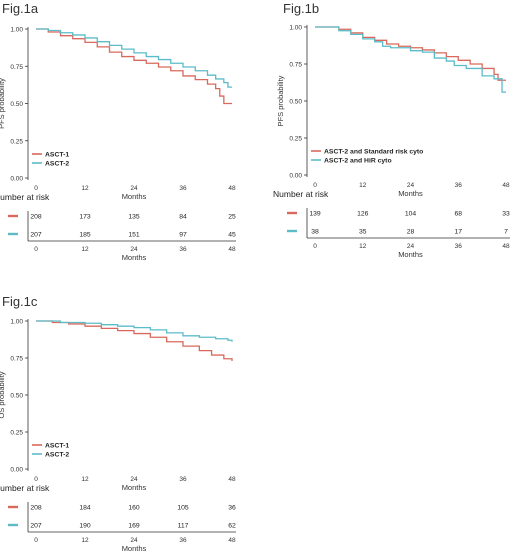 The image size is (520, 557). What do you see at coordinates (315, 246) in the screenshot?
I see `fig2-risk-x-tick-label: 0` at bounding box center [315, 246].